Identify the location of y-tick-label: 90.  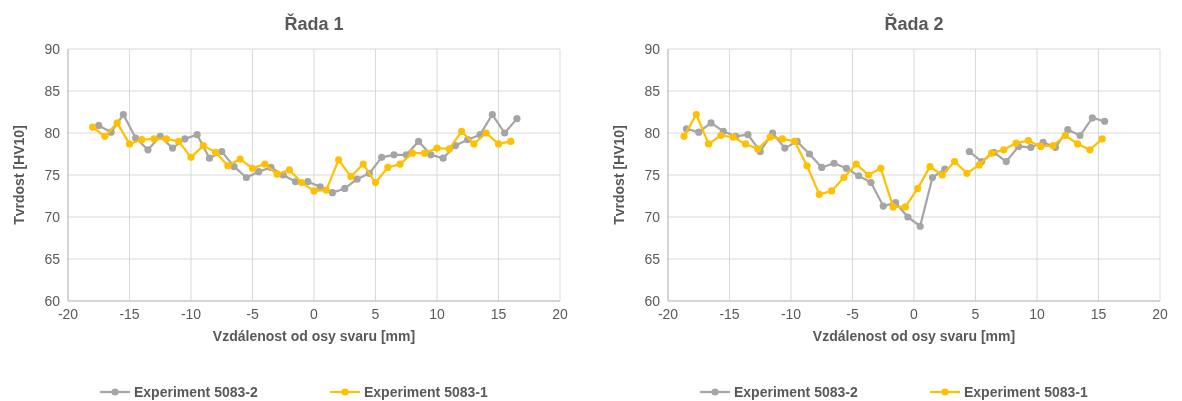
(52, 49).